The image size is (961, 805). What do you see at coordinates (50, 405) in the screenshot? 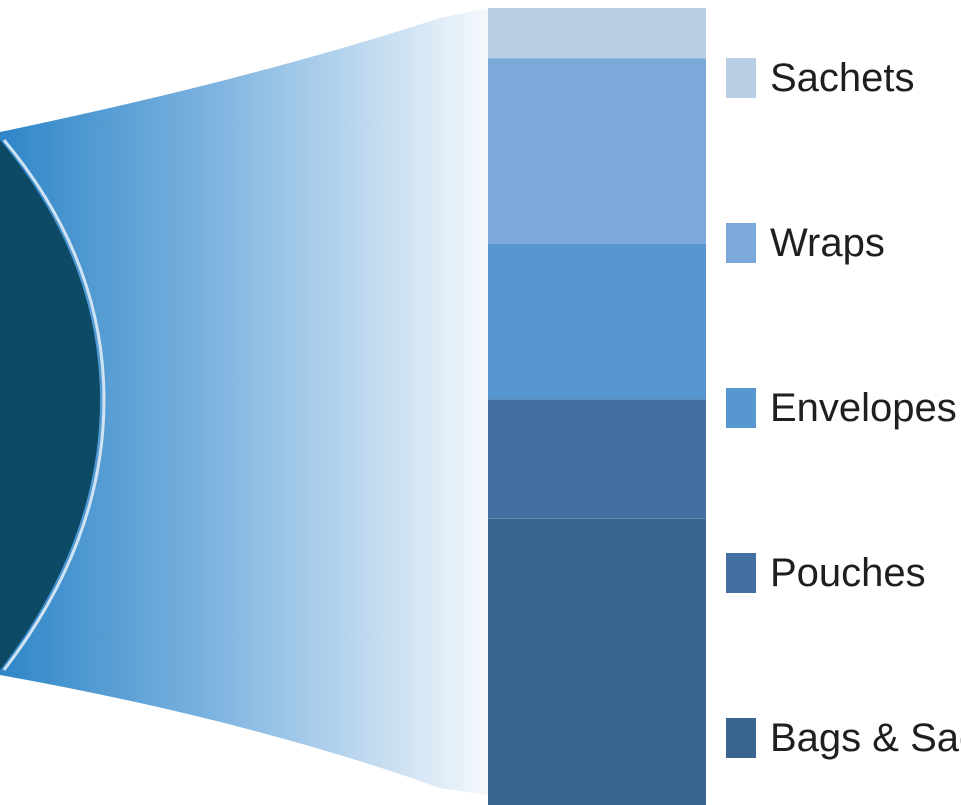
I see `pie-slice-main` at bounding box center [50, 405].